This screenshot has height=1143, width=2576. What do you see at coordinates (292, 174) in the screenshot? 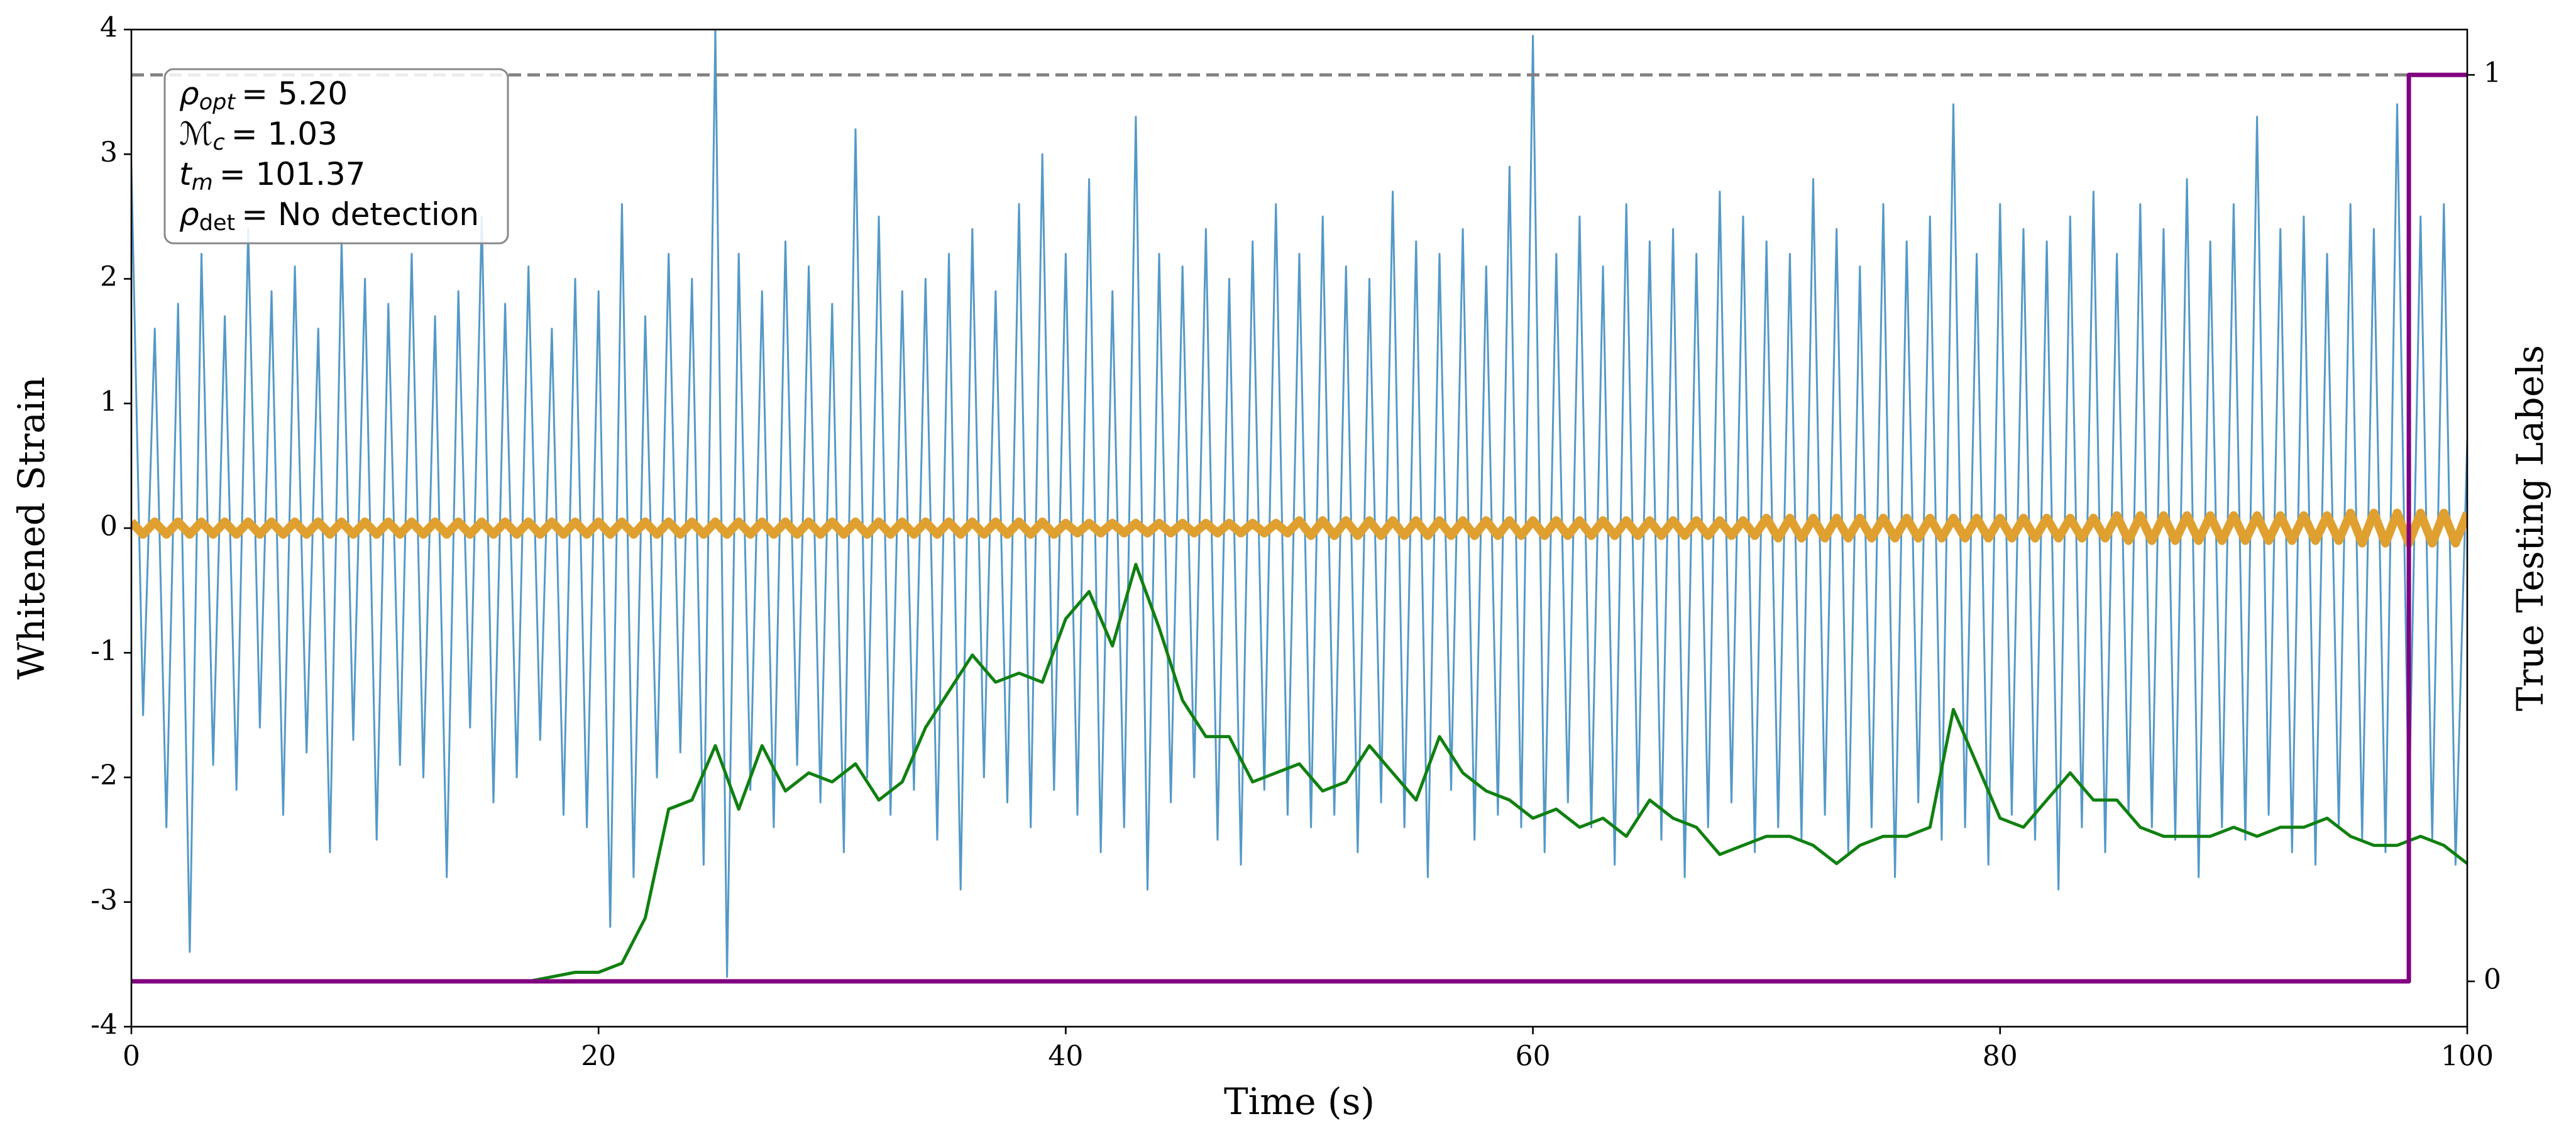
I see `annotation-text: = 101.37` at bounding box center [292, 174].